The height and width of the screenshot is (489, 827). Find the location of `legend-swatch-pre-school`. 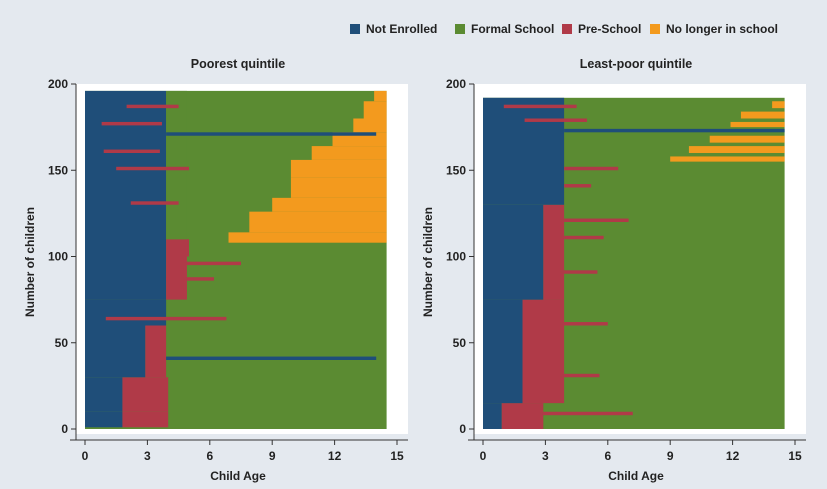

legend-swatch-pre-school is located at coordinates (567, 29).